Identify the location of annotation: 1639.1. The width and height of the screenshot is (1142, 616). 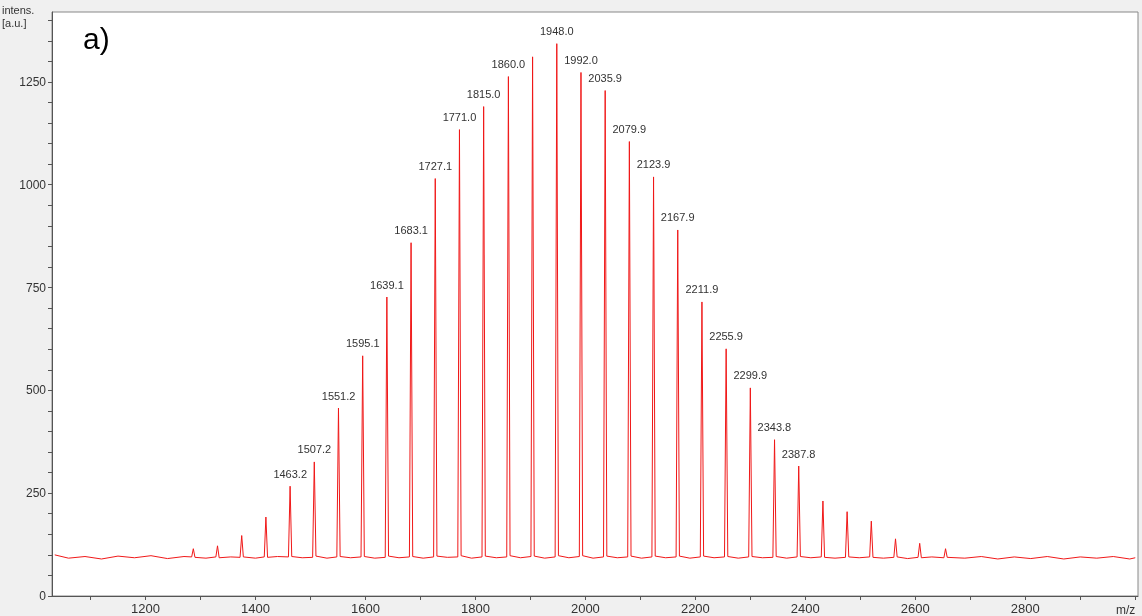
(387, 284).